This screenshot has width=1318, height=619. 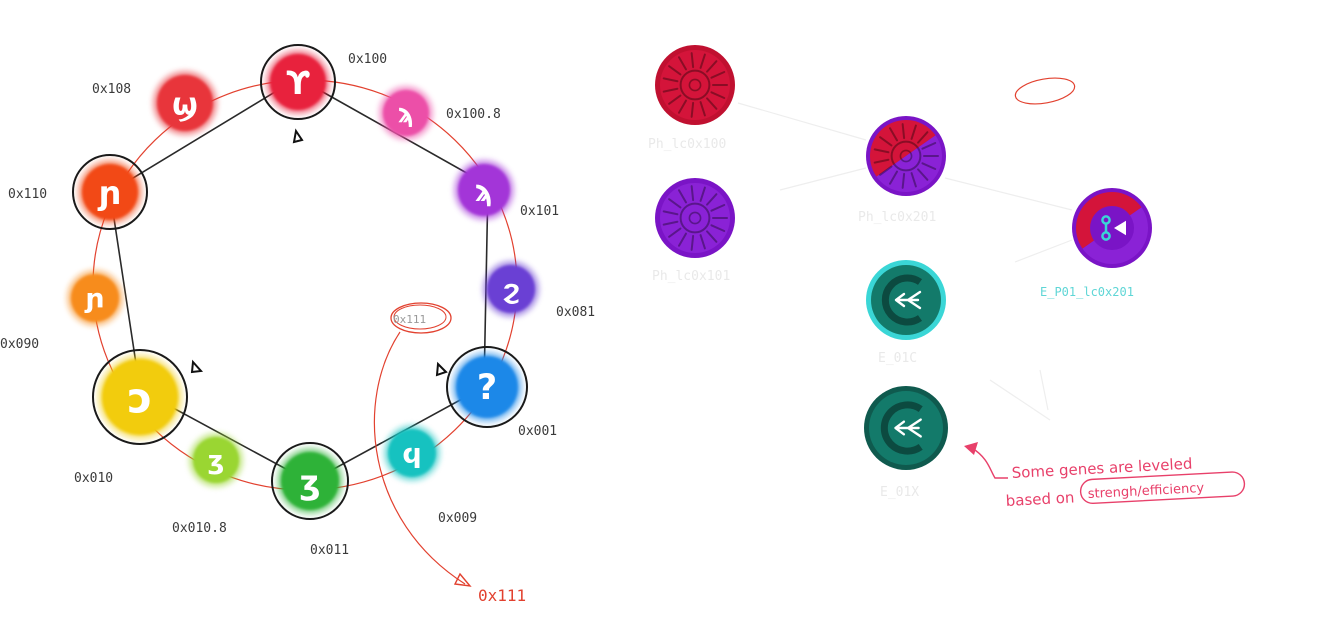 I want to click on annotation-box, so click(x=1162, y=488).